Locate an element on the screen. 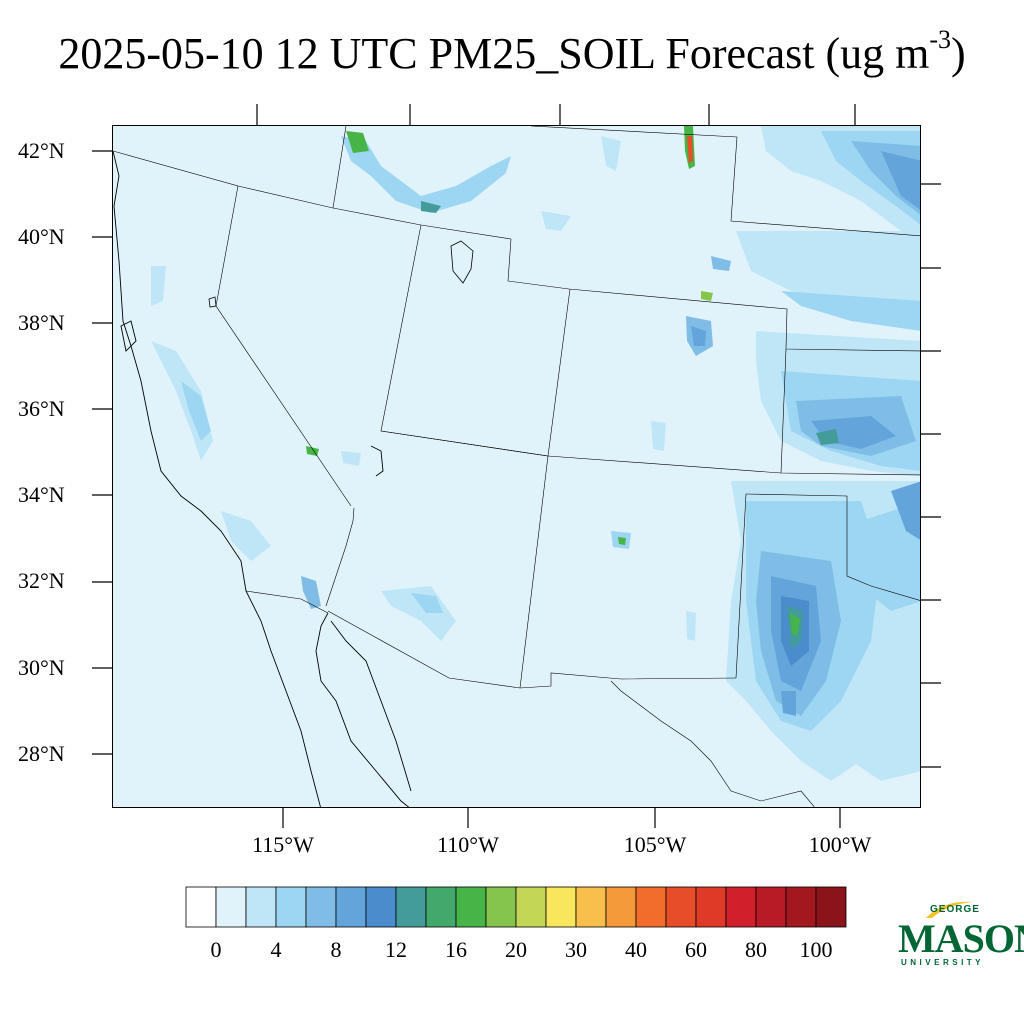 The height and width of the screenshot is (1024, 1024). title-close: ) is located at coordinates (958, 53).